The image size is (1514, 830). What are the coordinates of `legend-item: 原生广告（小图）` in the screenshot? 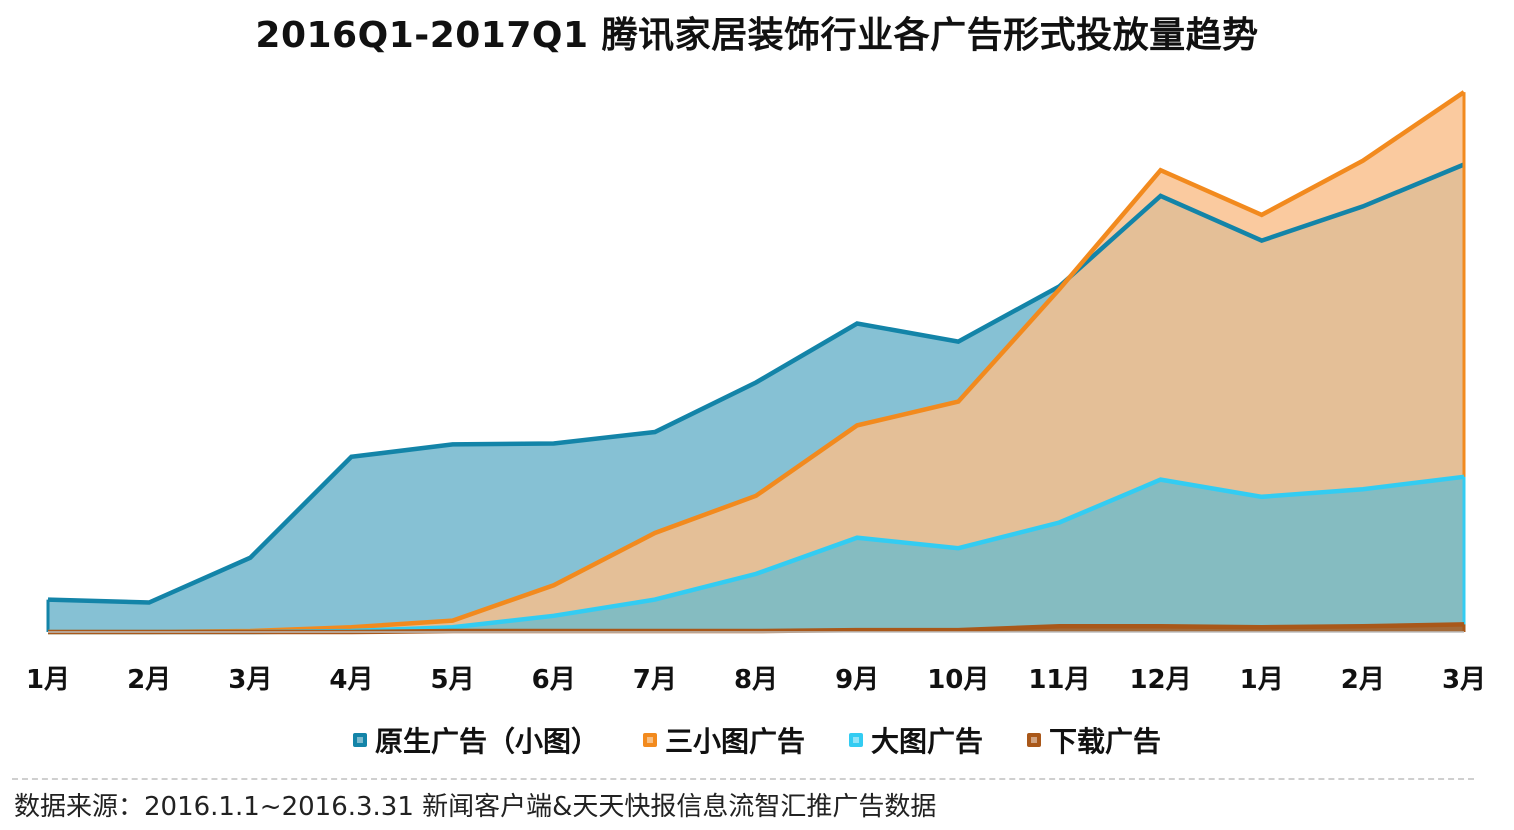 It's located at (475, 740).